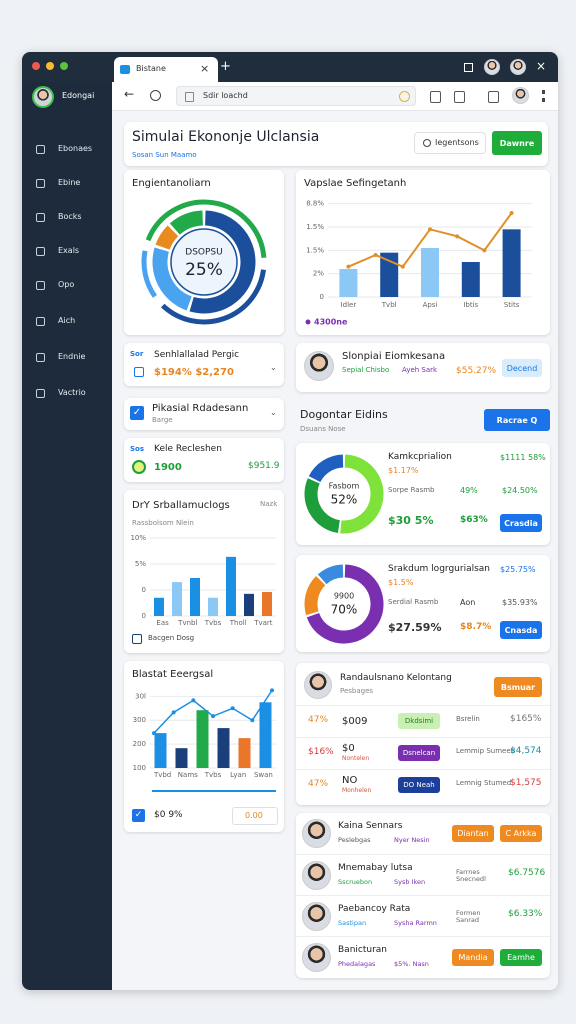 The width and height of the screenshot is (576, 1024). What do you see at coordinates (521, 957) in the screenshot?
I see `person-button: Eamhe` at bounding box center [521, 957].